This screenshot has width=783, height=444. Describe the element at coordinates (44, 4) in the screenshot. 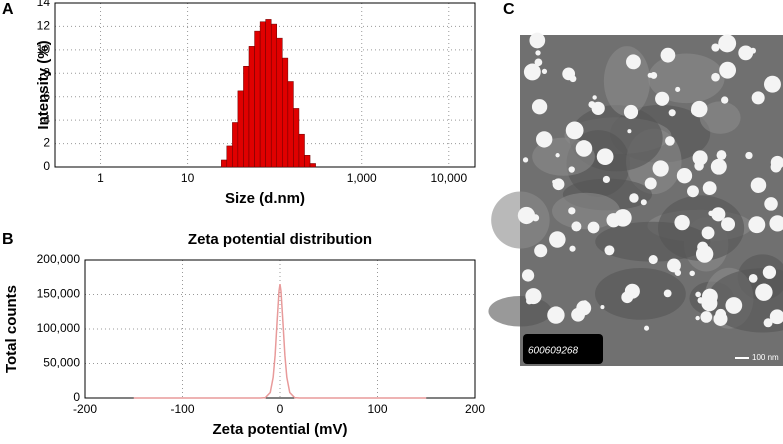

I see `y-tick-label: 14` at that location.